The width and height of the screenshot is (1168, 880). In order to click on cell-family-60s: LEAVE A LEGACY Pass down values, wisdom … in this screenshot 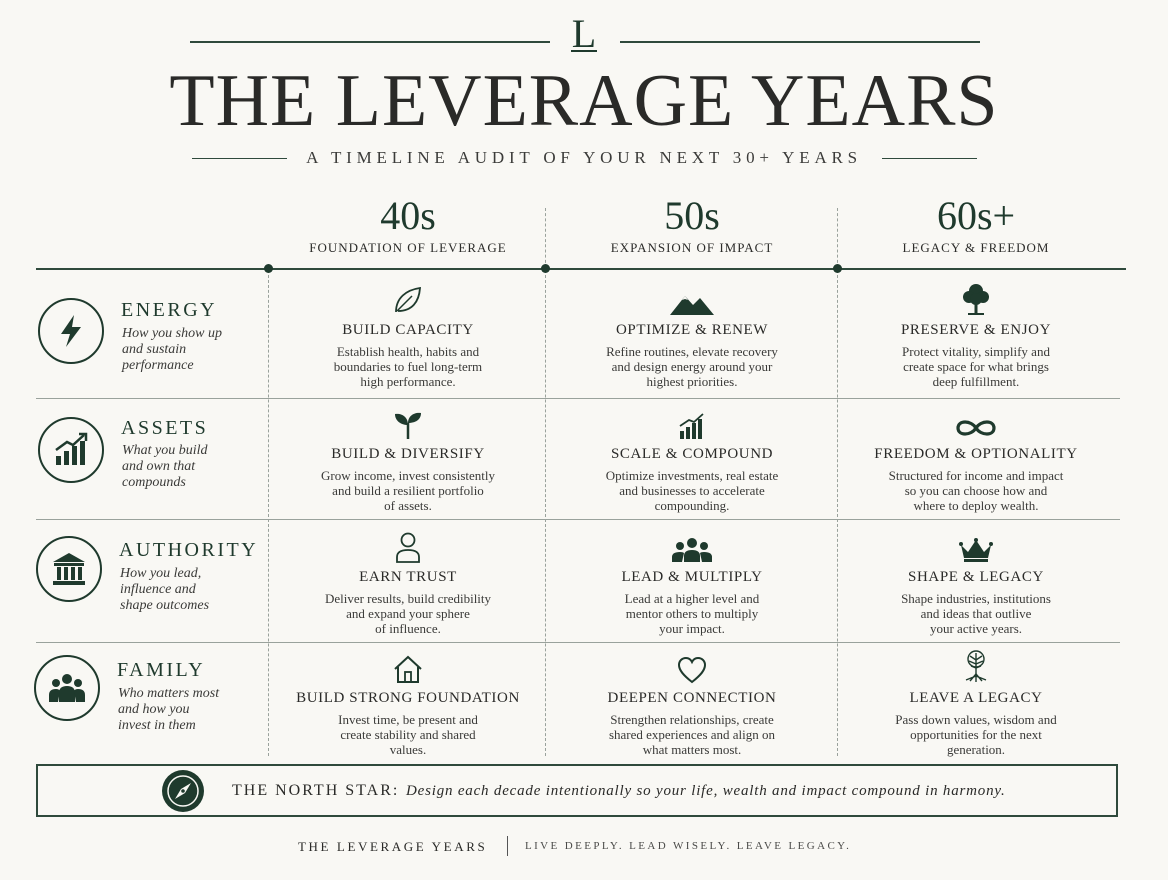, I will do `click(976, 703)`.